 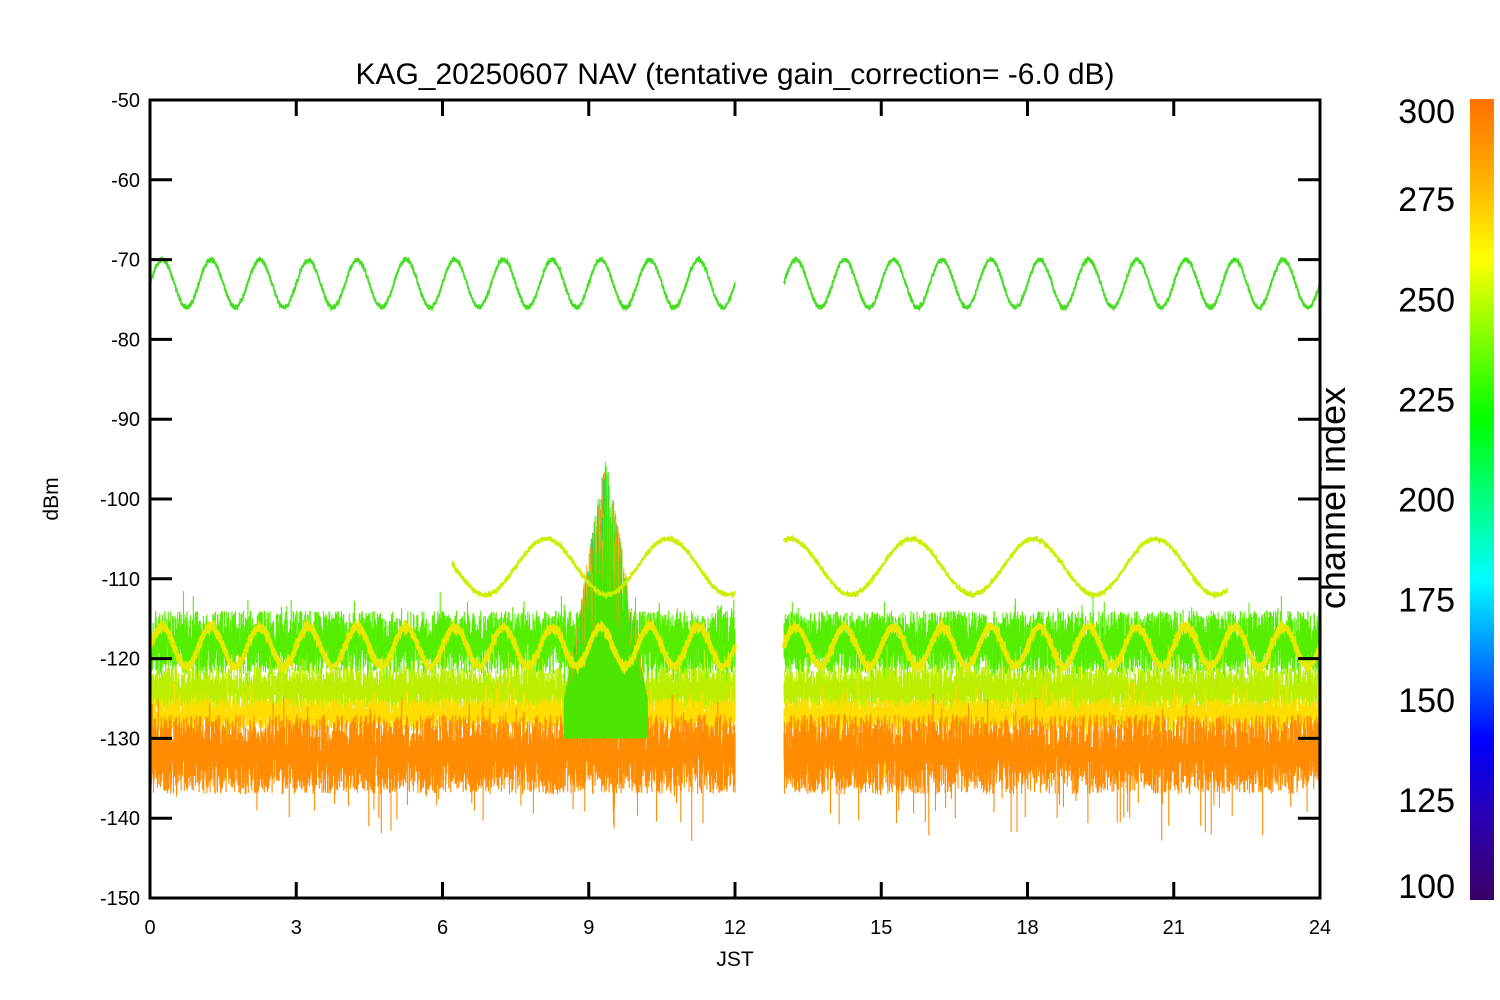 I want to click on x-tick-label: 18, so click(x=1027, y=928).